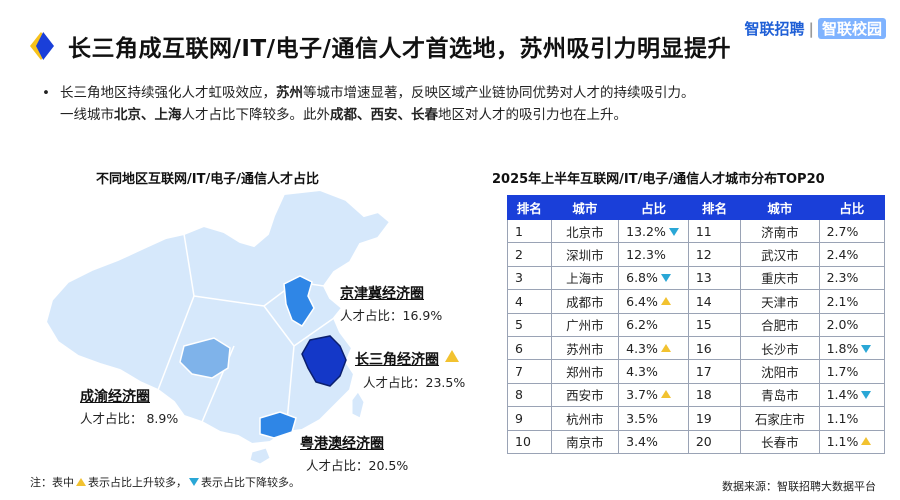  I want to click on city-cell: 沈阳市, so click(780, 371).